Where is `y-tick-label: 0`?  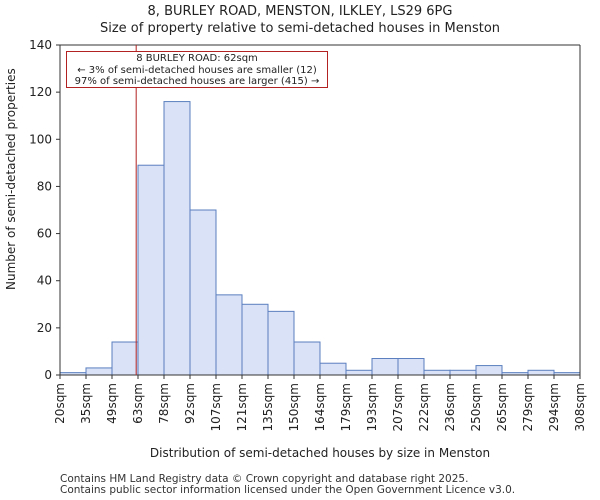
y-tick-label: 0 is located at coordinates (48, 375).